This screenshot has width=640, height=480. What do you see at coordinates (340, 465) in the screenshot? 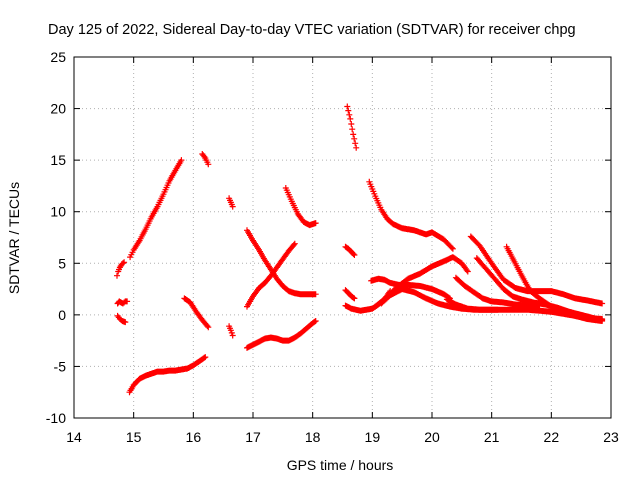
I see `x-axis-label: GPS time / hours` at bounding box center [340, 465].